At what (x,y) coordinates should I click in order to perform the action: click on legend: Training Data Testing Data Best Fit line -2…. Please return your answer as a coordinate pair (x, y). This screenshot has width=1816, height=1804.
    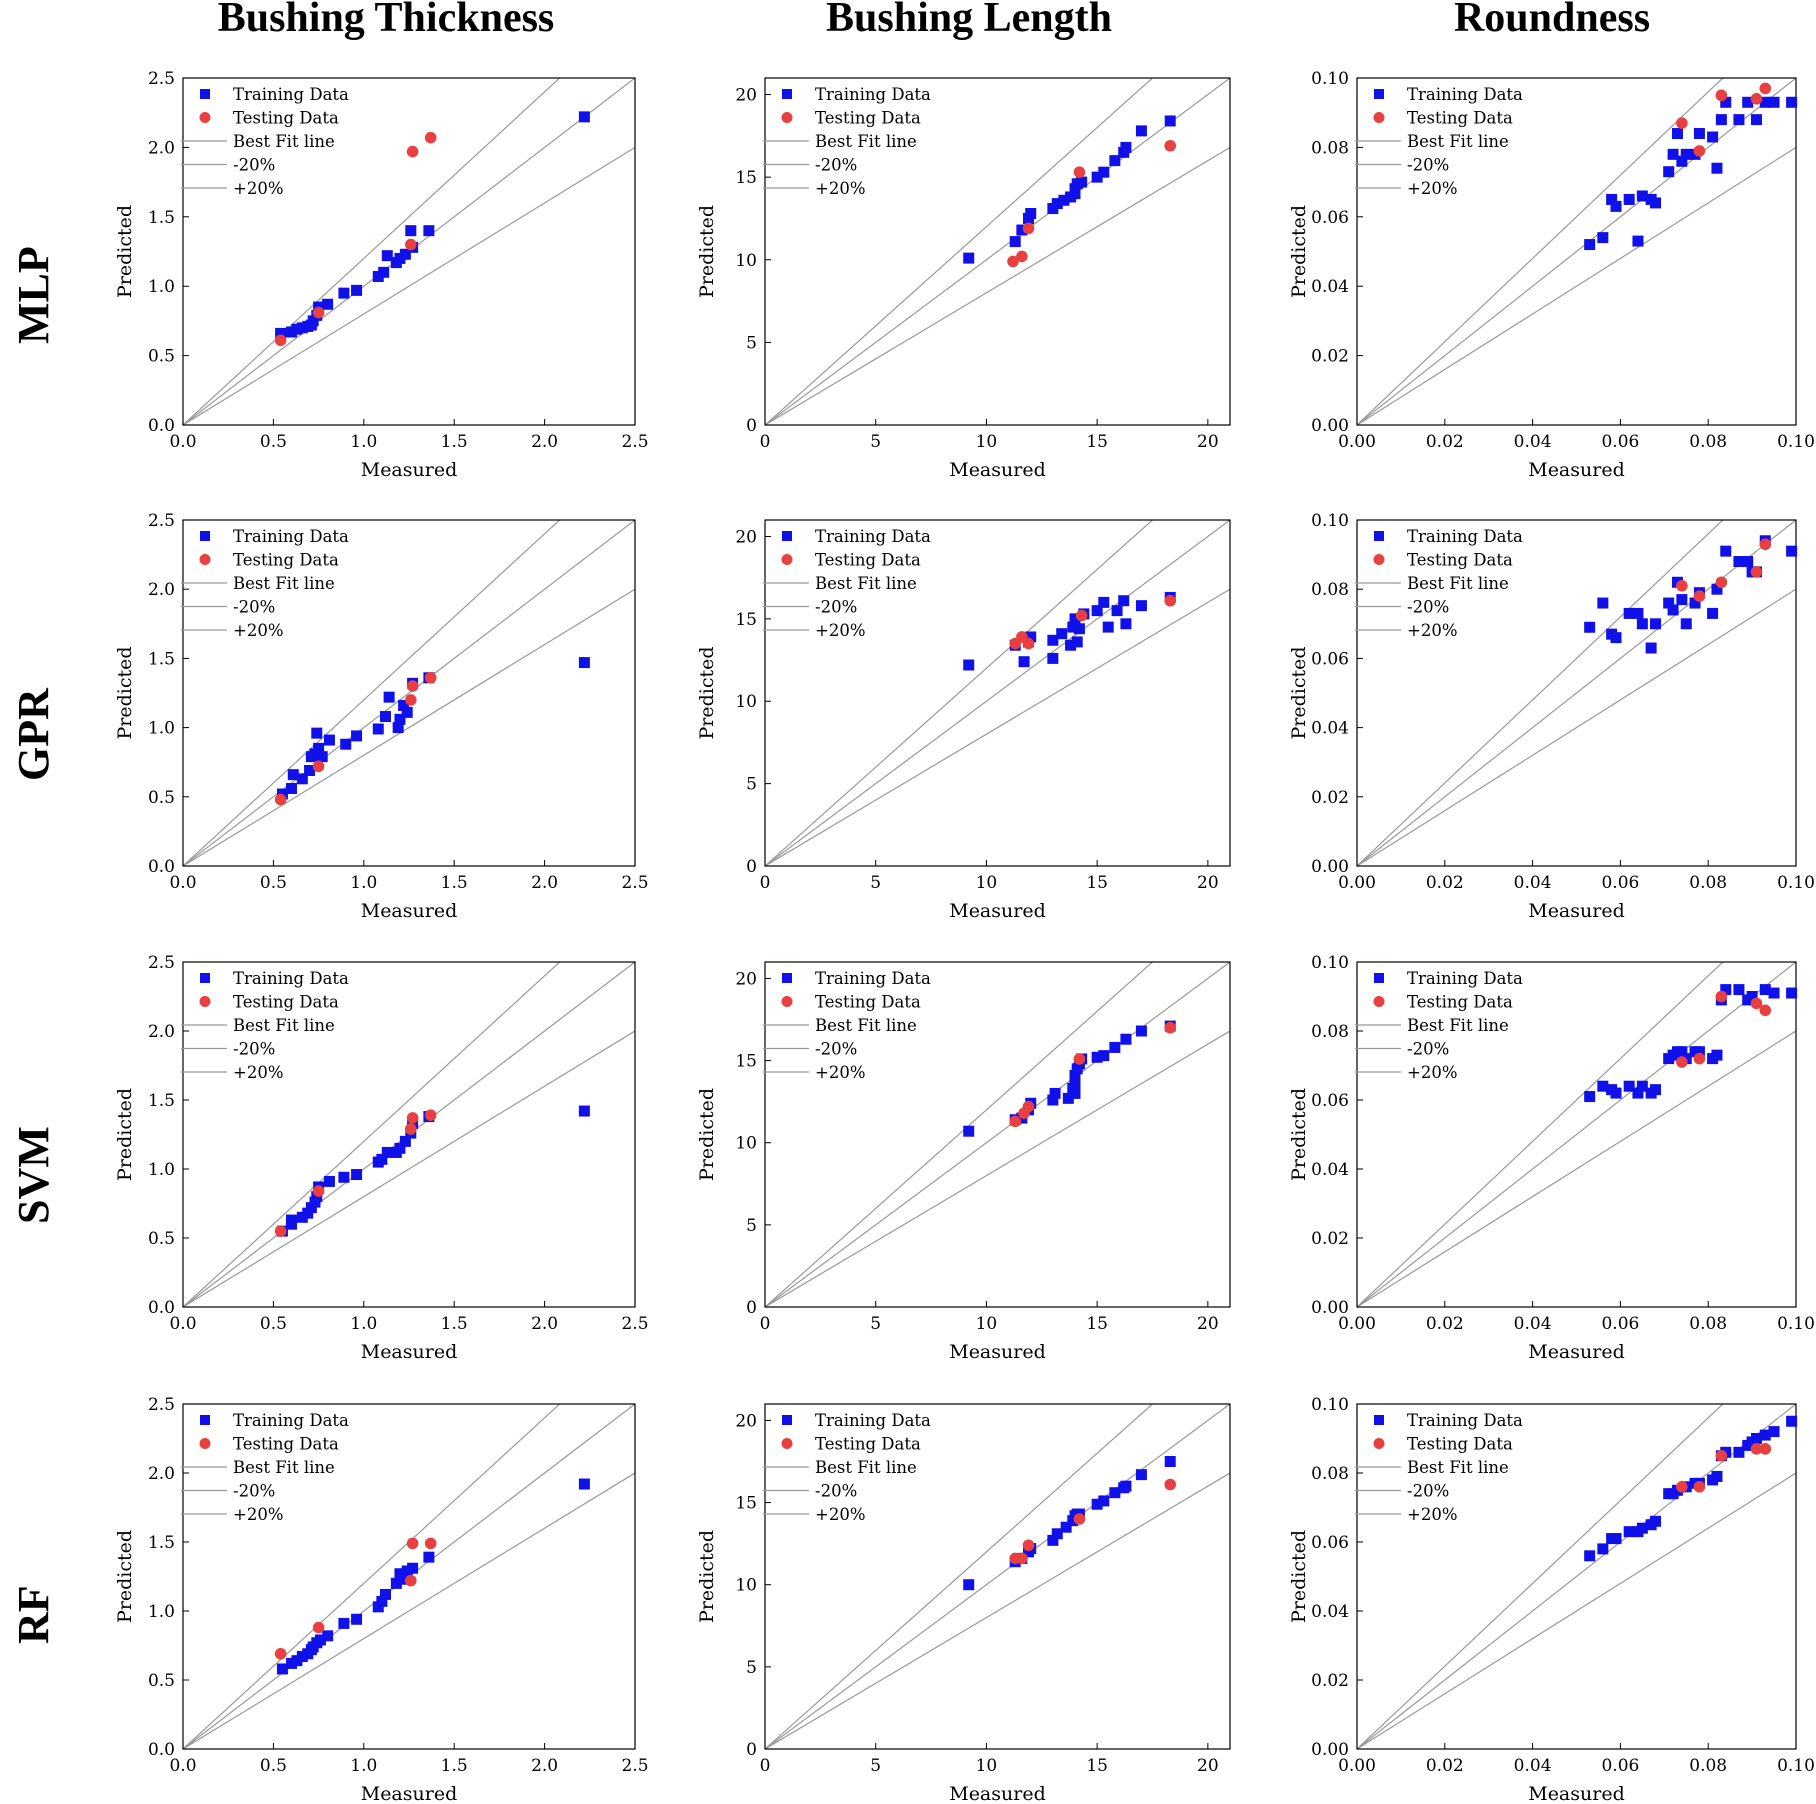
    Looking at the image, I should click on (1439, 1467).